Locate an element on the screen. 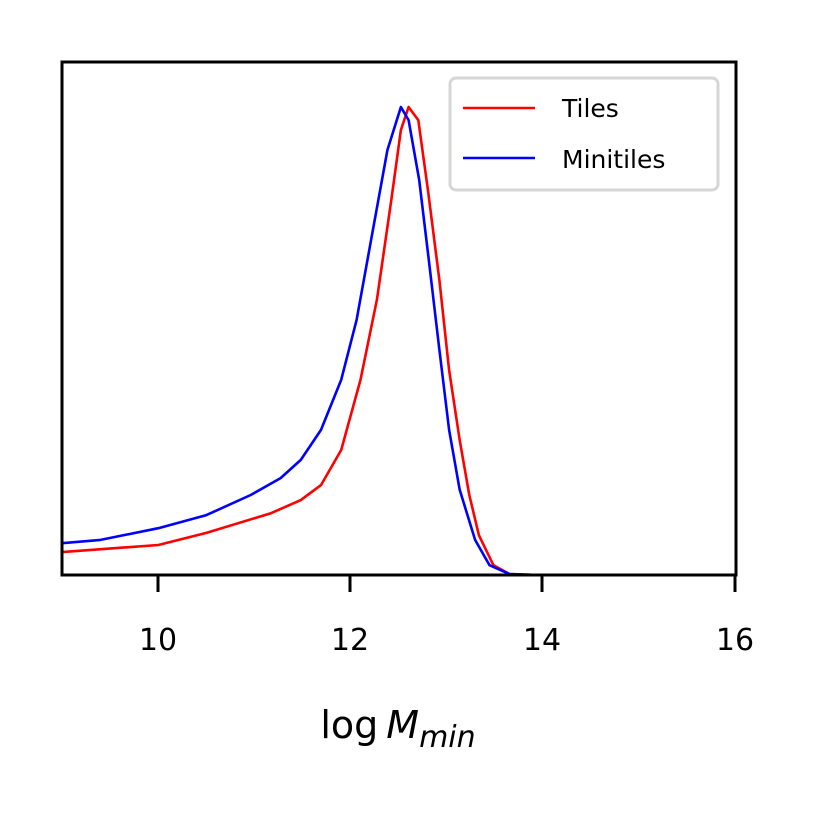  x-tick-label: 16 is located at coordinates (735, 640).